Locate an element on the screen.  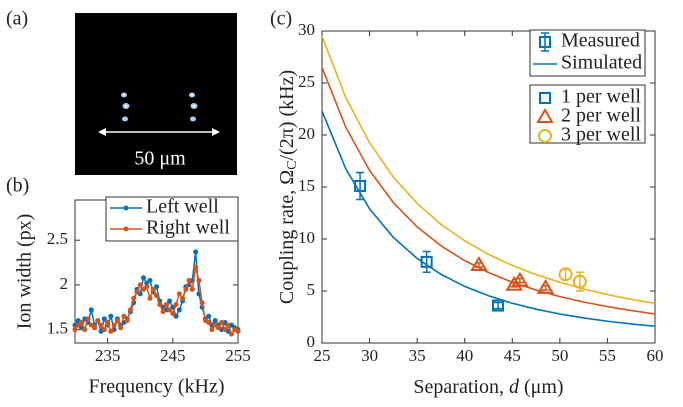
y-axis-label-part: /(2π) (kHz) is located at coordinates (287, 115).